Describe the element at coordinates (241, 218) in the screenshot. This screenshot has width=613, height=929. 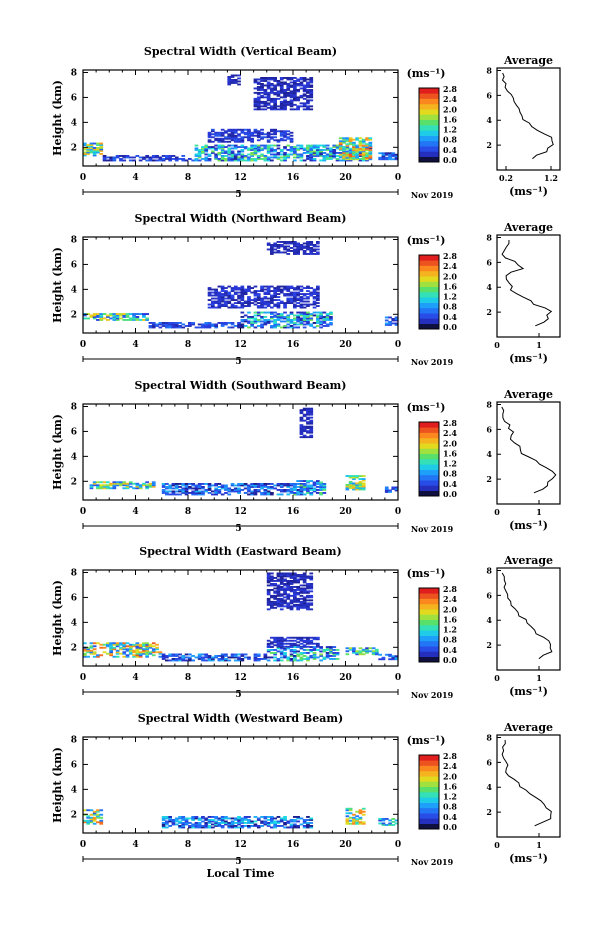
I see `panel-title: Spectral Width (Northward Beam)` at that location.